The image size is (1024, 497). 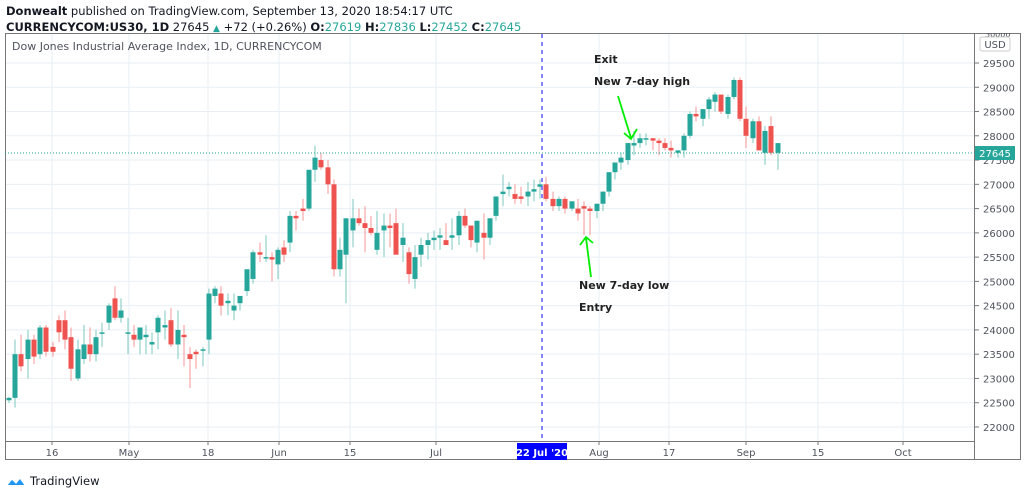 I want to click on high-label: H:, so click(x=372, y=27).